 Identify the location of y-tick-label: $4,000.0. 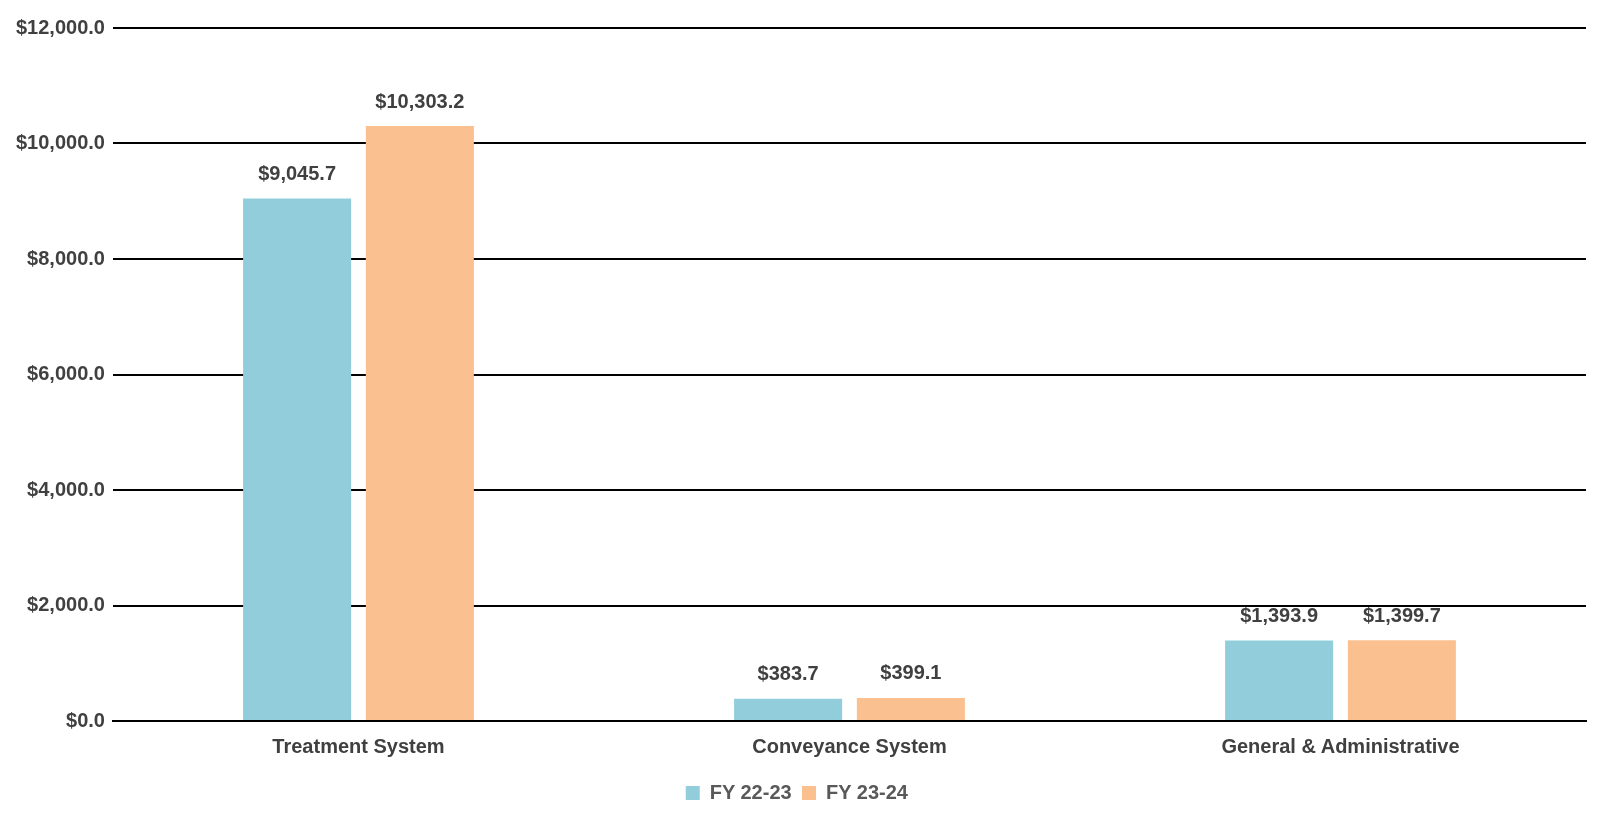
(66, 488).